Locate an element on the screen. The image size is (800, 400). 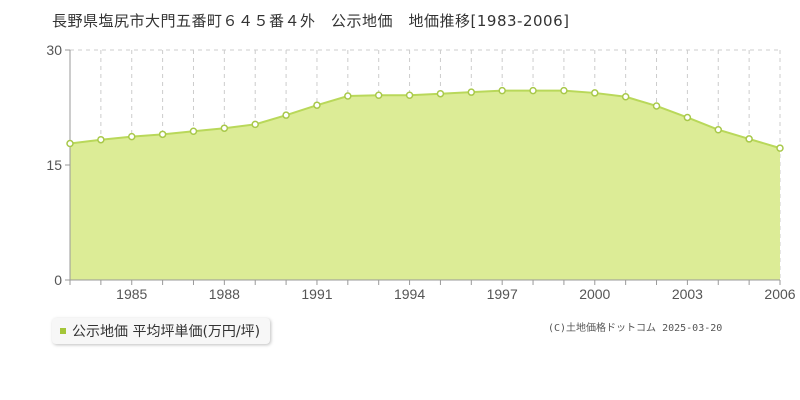
x-tick-label: 1985 is located at coordinates (131, 294).